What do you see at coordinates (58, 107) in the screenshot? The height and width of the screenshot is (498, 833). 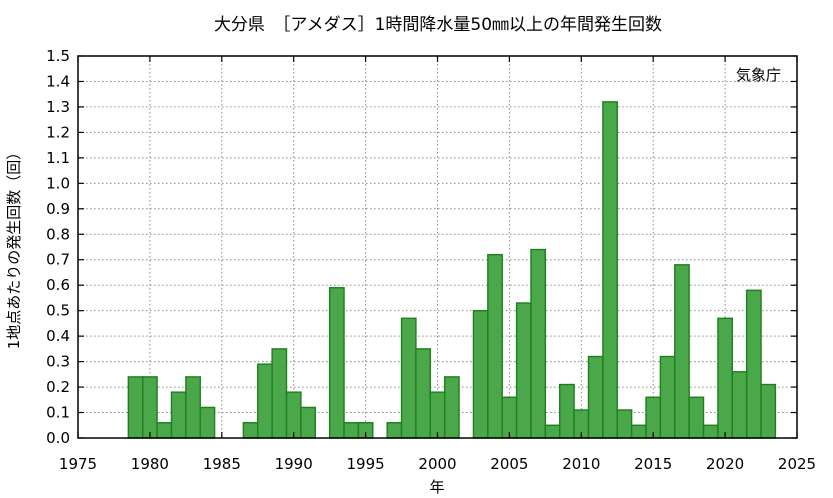 I see `y-tick-label: 1.3` at bounding box center [58, 107].